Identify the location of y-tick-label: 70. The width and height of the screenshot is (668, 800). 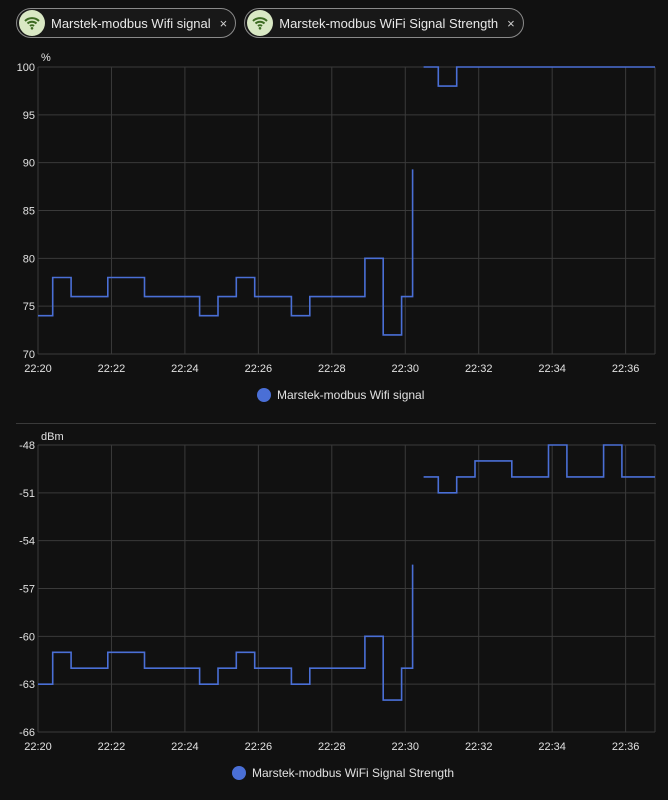
(29, 355).